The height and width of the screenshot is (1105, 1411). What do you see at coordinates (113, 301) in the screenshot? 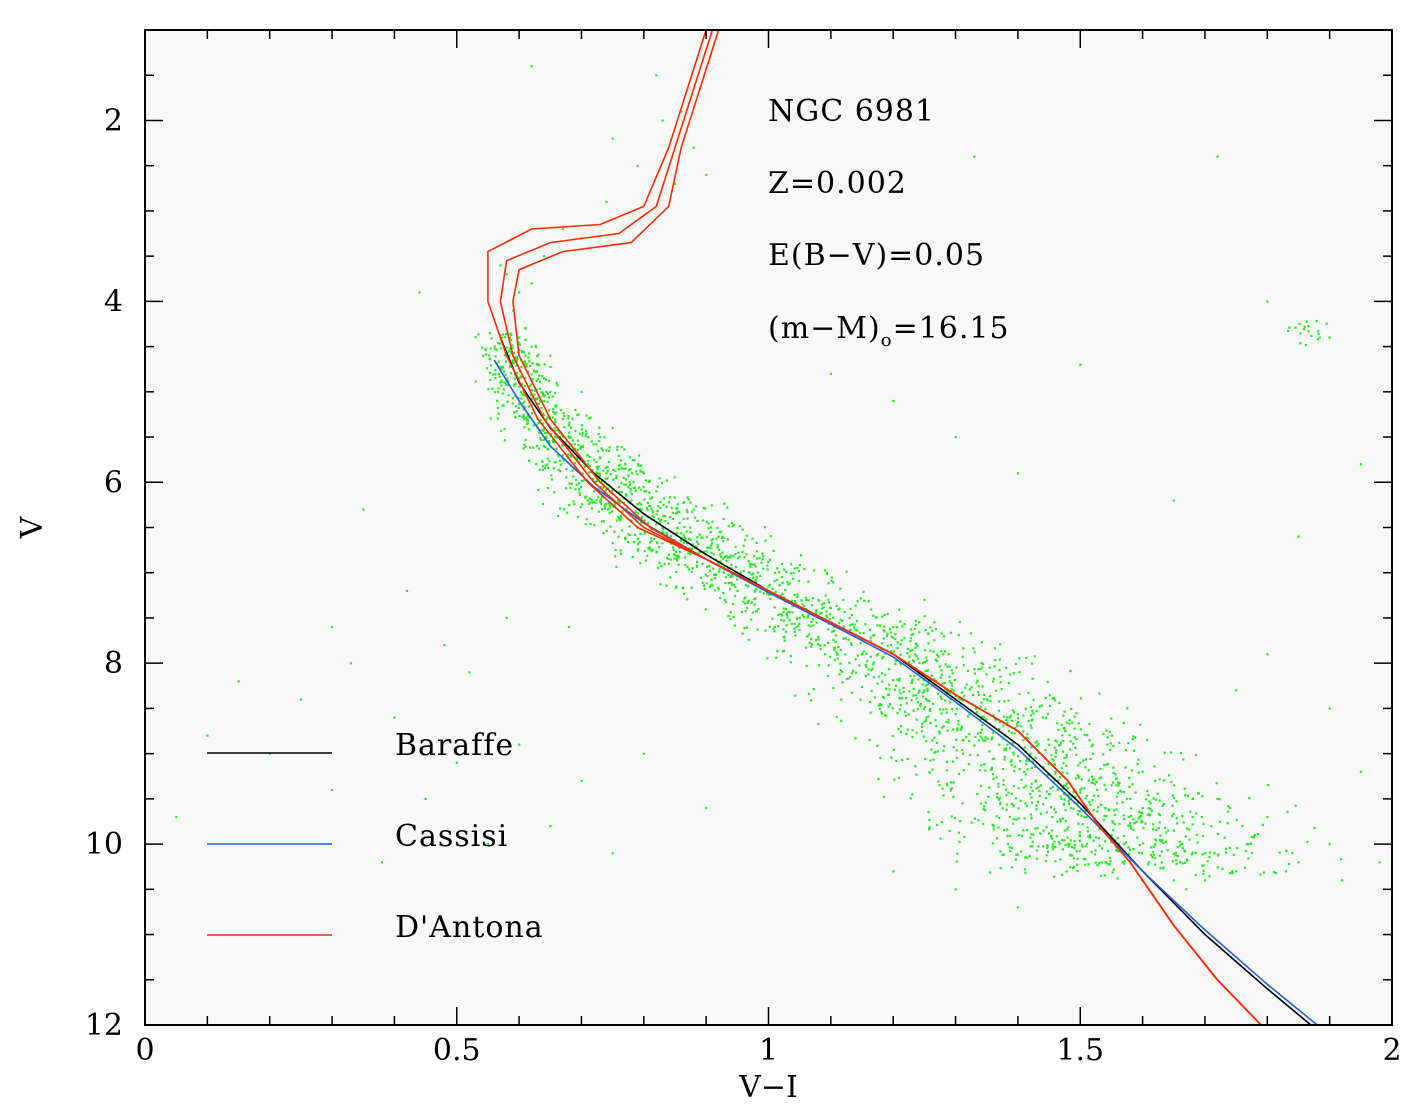
I see `y-tick-label: 4` at bounding box center [113, 301].